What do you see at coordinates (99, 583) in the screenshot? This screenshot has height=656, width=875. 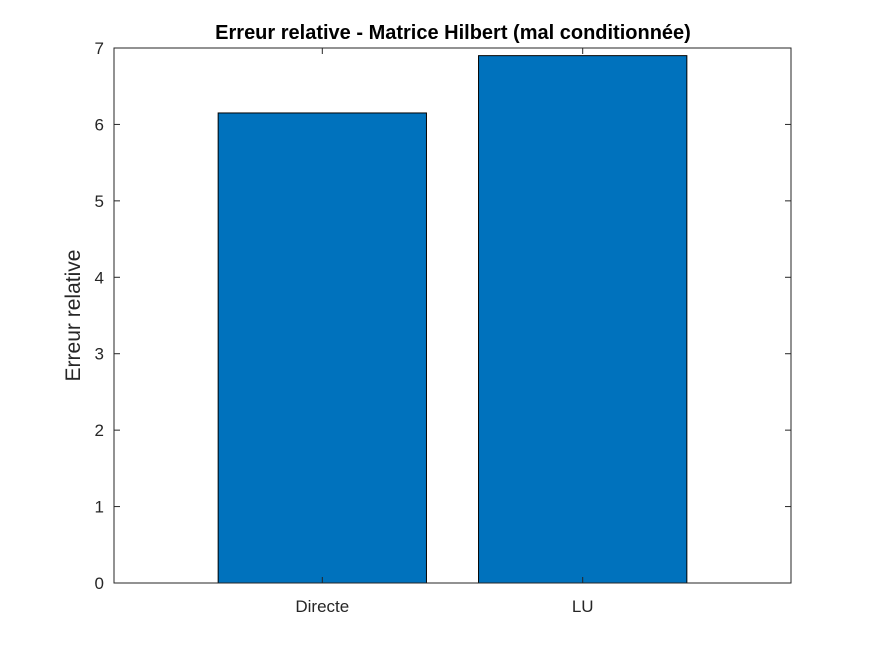 I see `y-tick-label: 0` at bounding box center [99, 583].